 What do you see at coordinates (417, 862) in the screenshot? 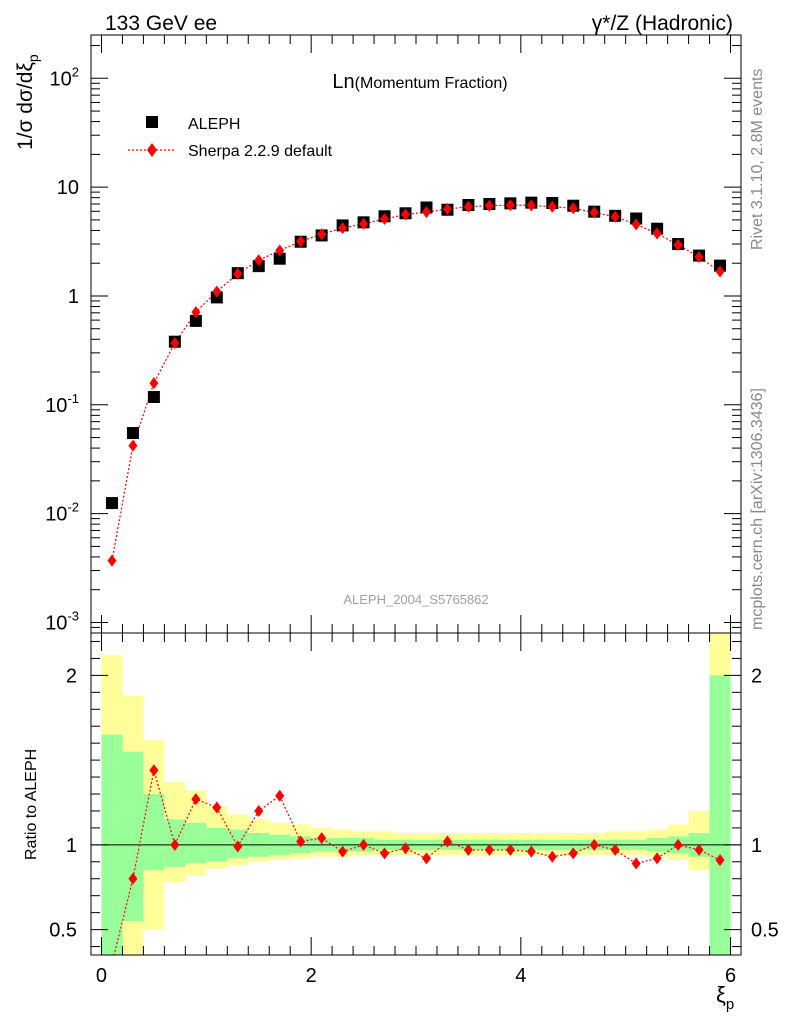
I see `ratio-sherpa-line` at bounding box center [417, 862].